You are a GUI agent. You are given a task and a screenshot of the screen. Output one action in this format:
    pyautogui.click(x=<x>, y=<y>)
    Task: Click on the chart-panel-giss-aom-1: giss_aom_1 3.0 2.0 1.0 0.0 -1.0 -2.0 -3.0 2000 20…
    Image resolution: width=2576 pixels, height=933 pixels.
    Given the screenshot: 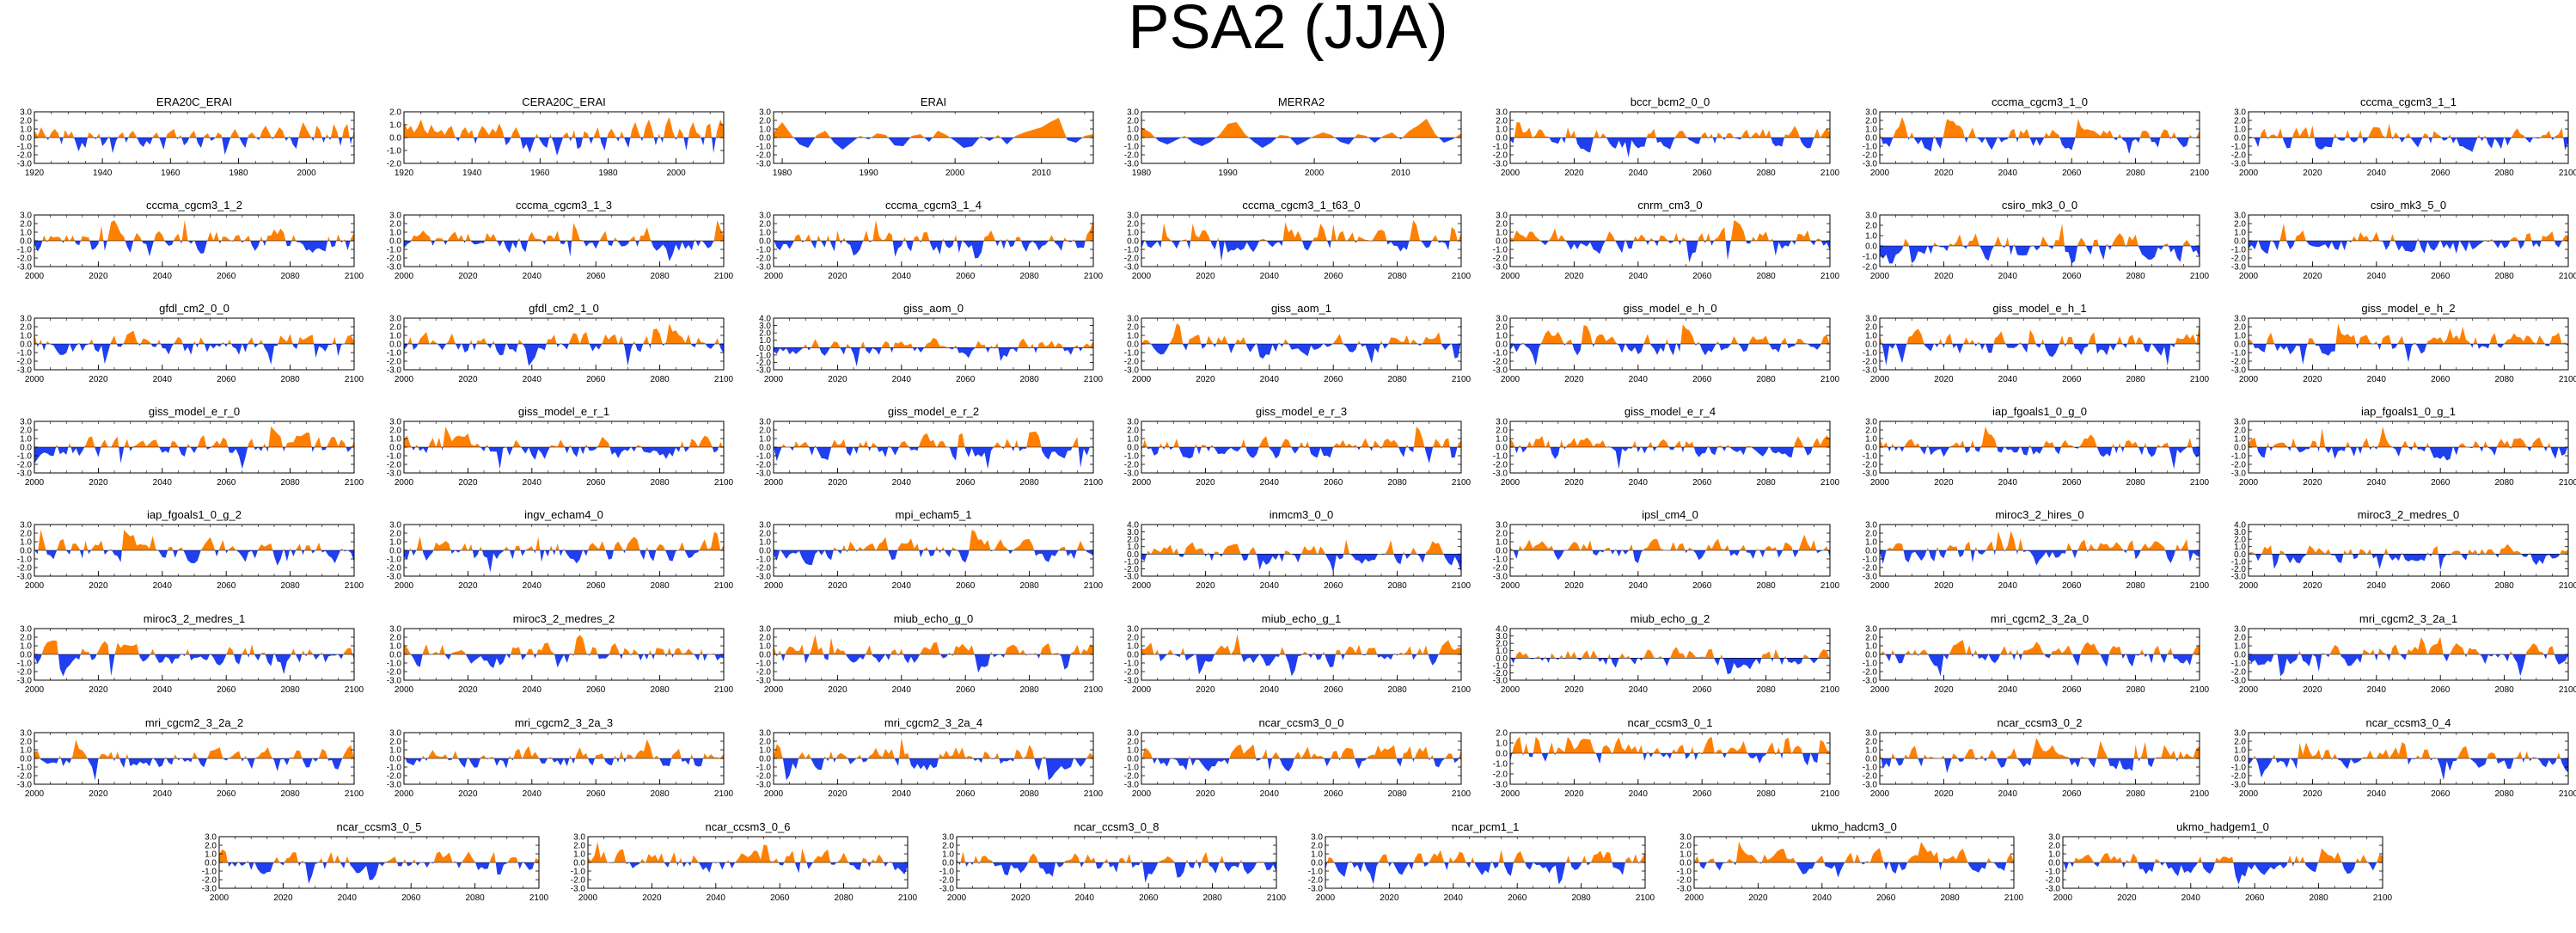 What is the action you would take?
    pyautogui.click(x=1298, y=346)
    